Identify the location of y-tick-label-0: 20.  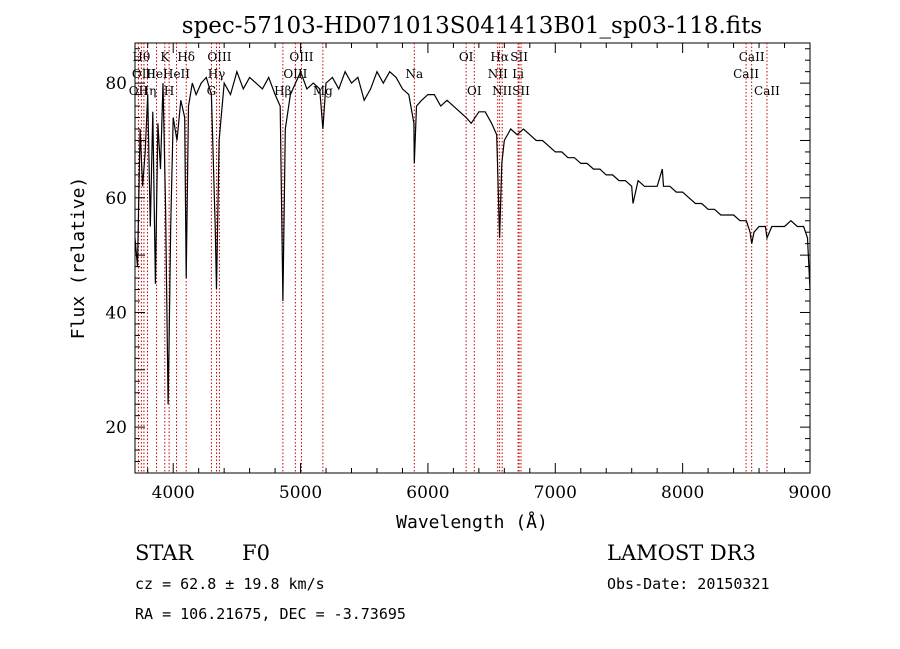
(116, 428).